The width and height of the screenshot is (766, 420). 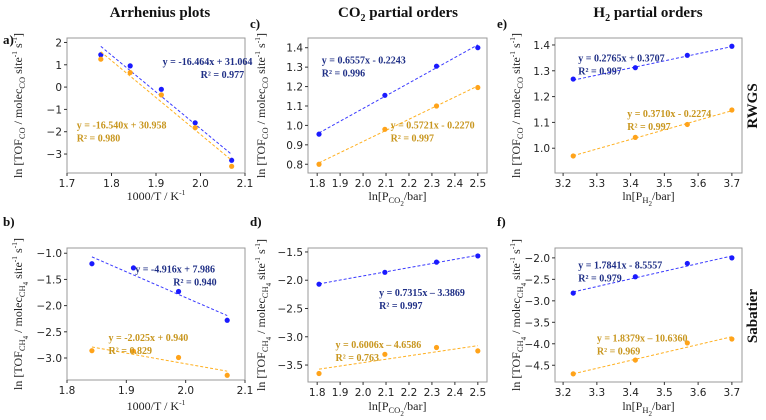 I want to click on panel-label: d), so click(x=256, y=221).